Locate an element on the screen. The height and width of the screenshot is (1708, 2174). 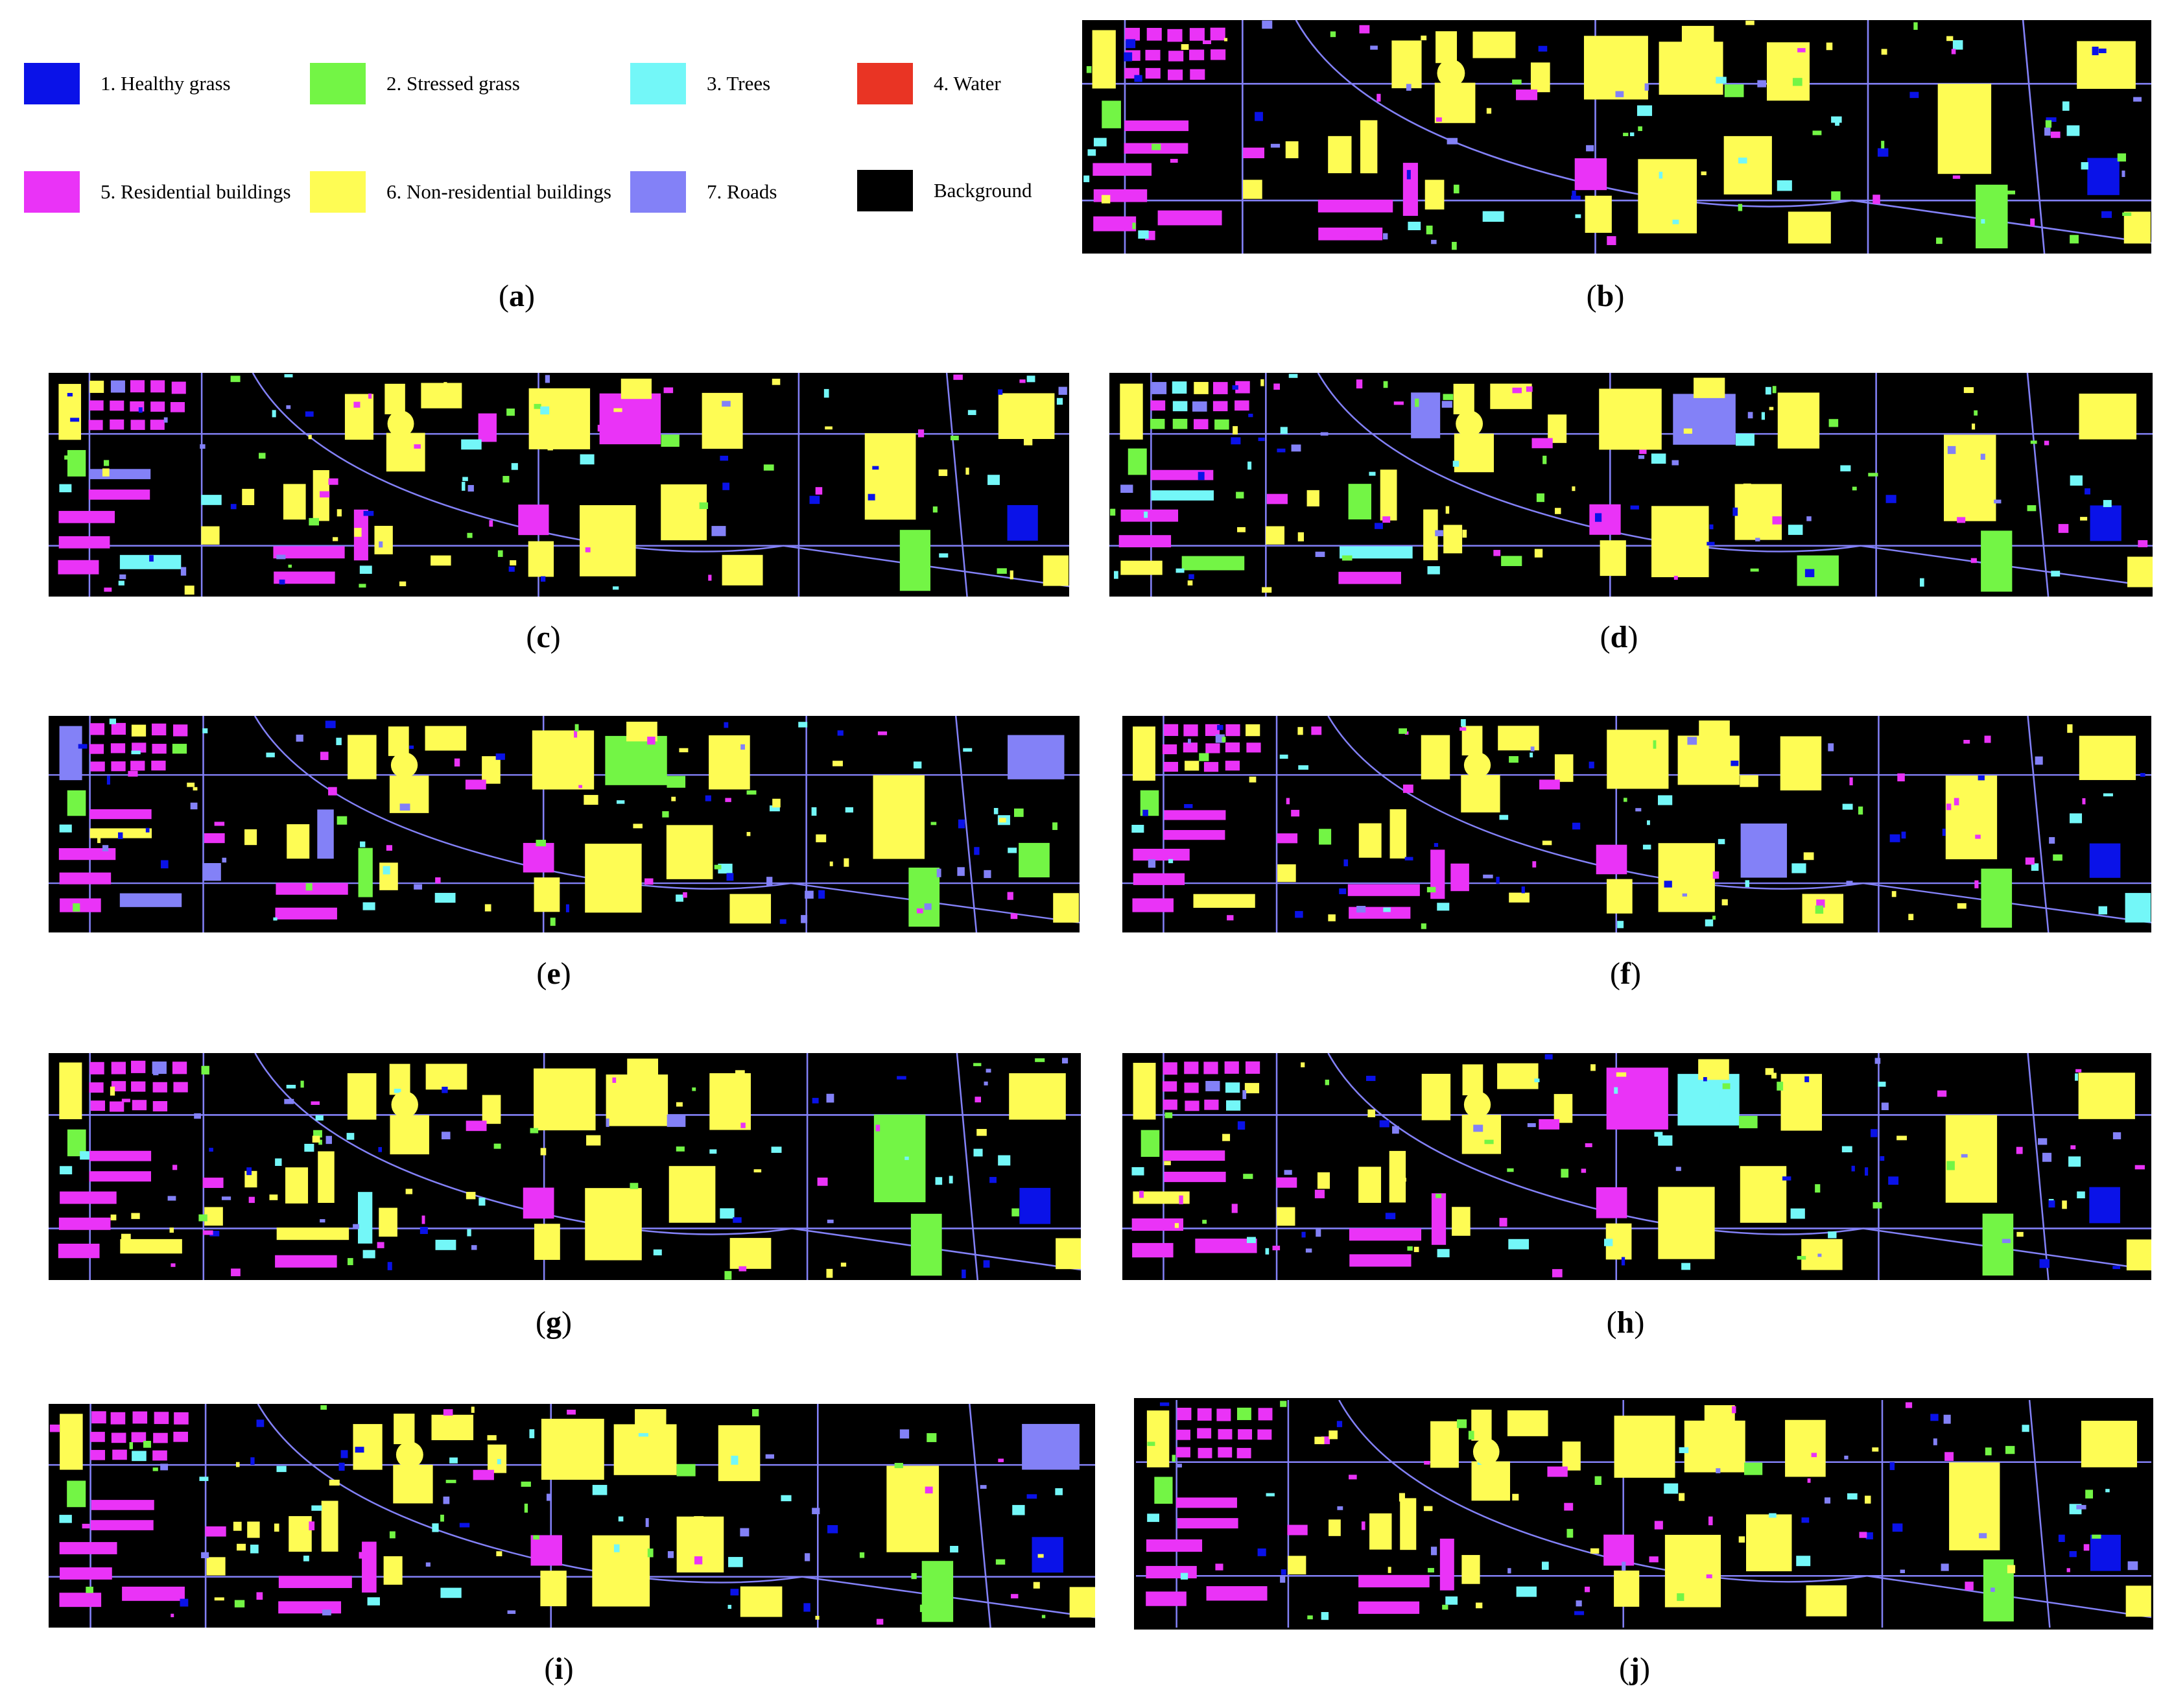
map-panel-d is located at coordinates (1631, 485).